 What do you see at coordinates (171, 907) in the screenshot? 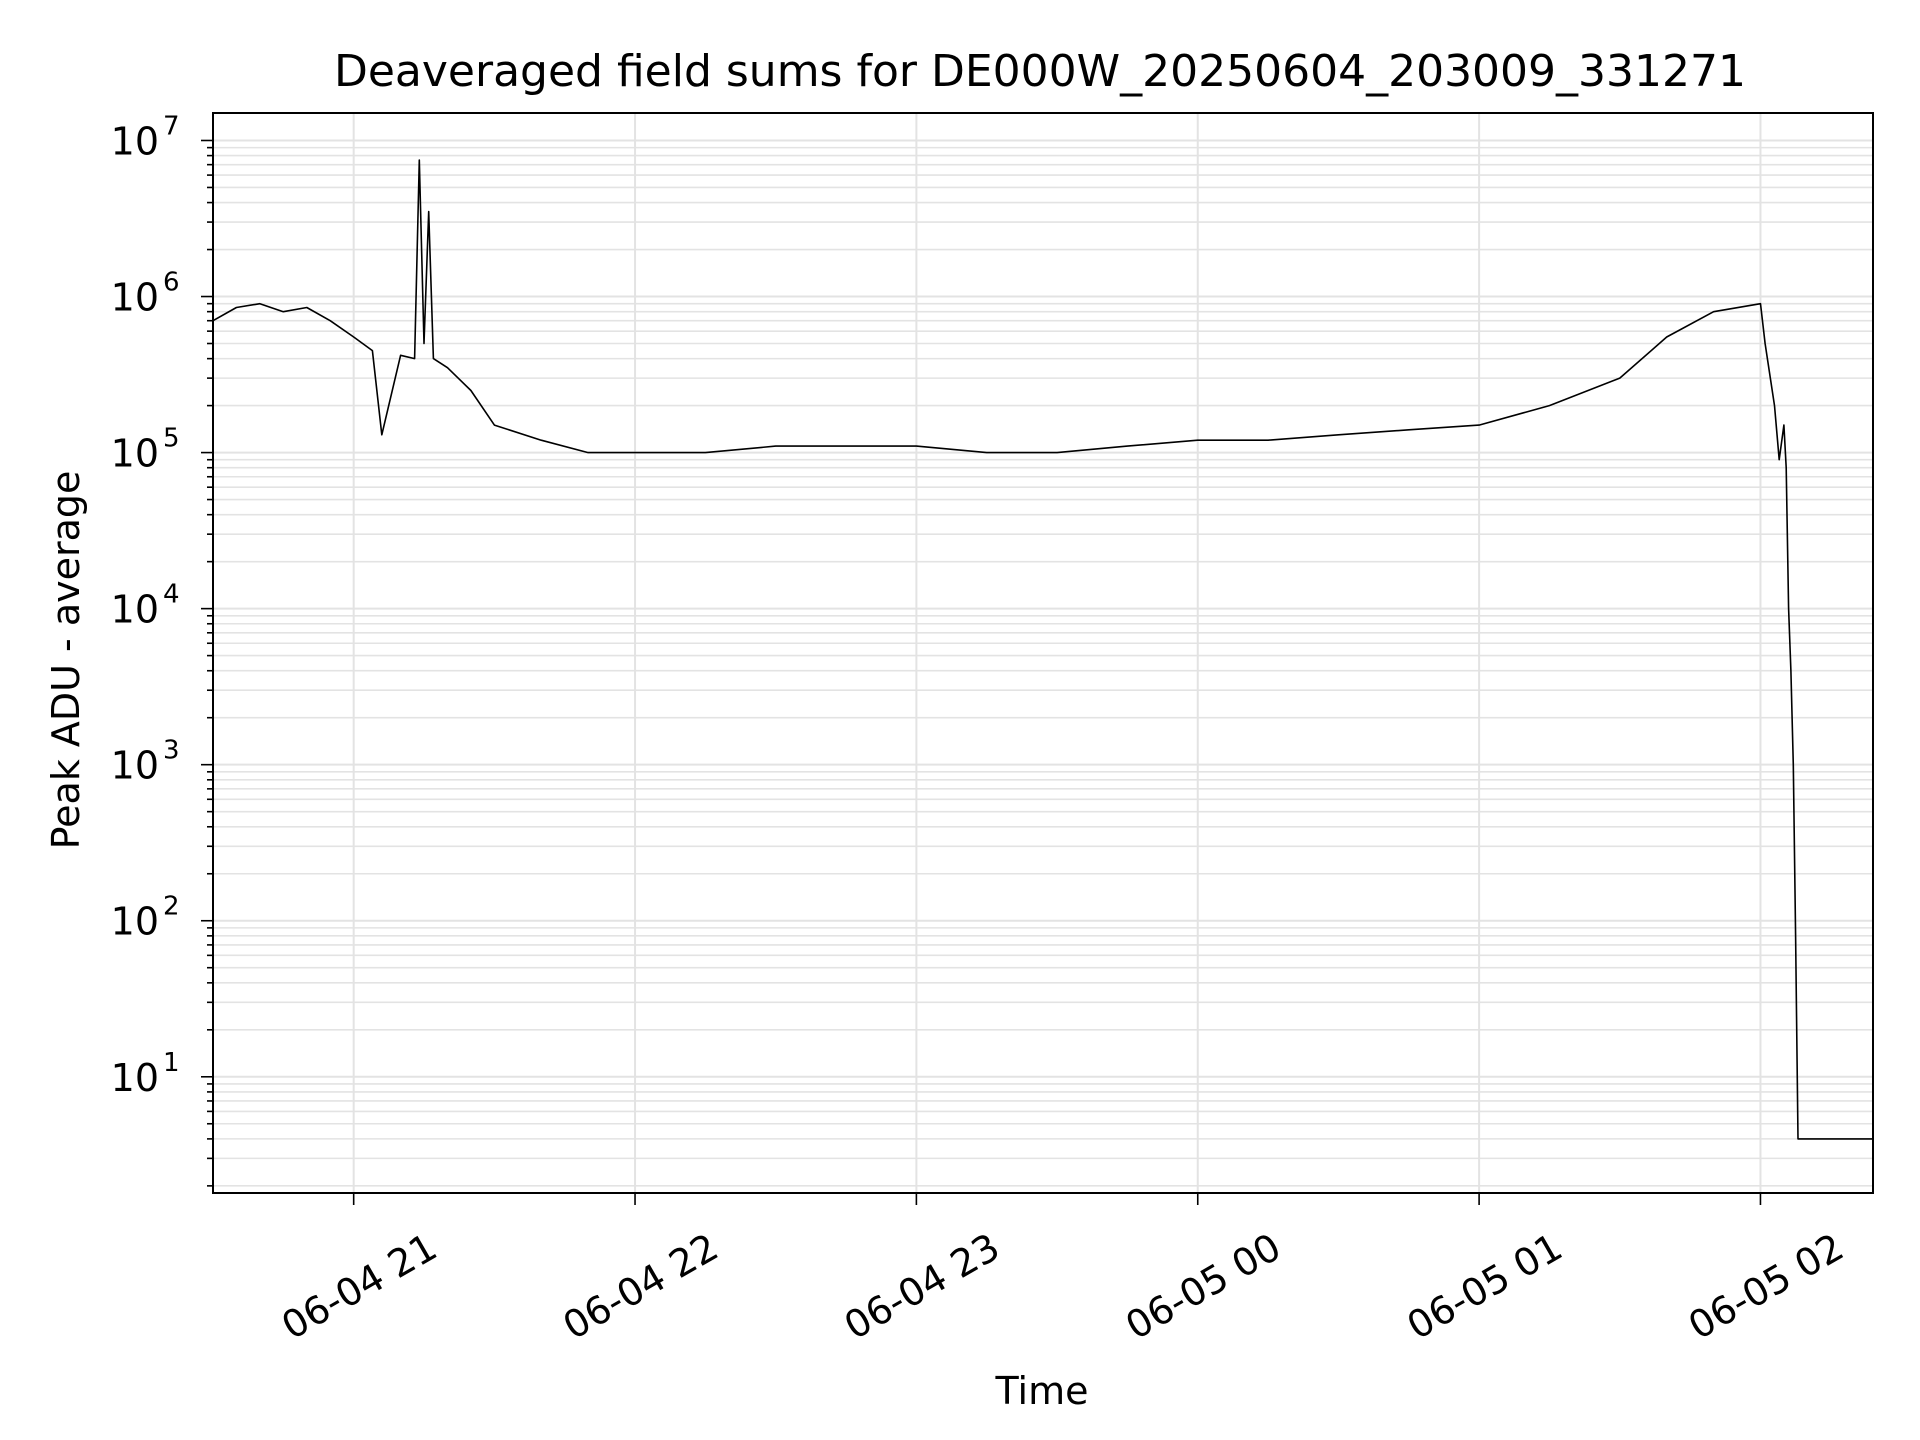
I see `y-tick-exponent: 2` at bounding box center [171, 907].